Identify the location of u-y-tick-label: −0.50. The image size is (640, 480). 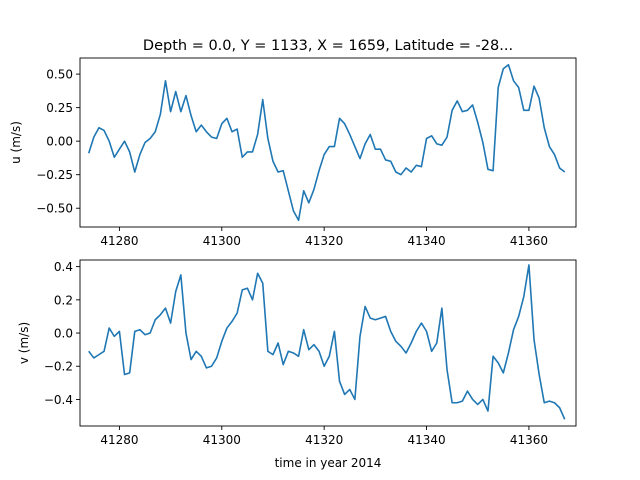
(54, 209).